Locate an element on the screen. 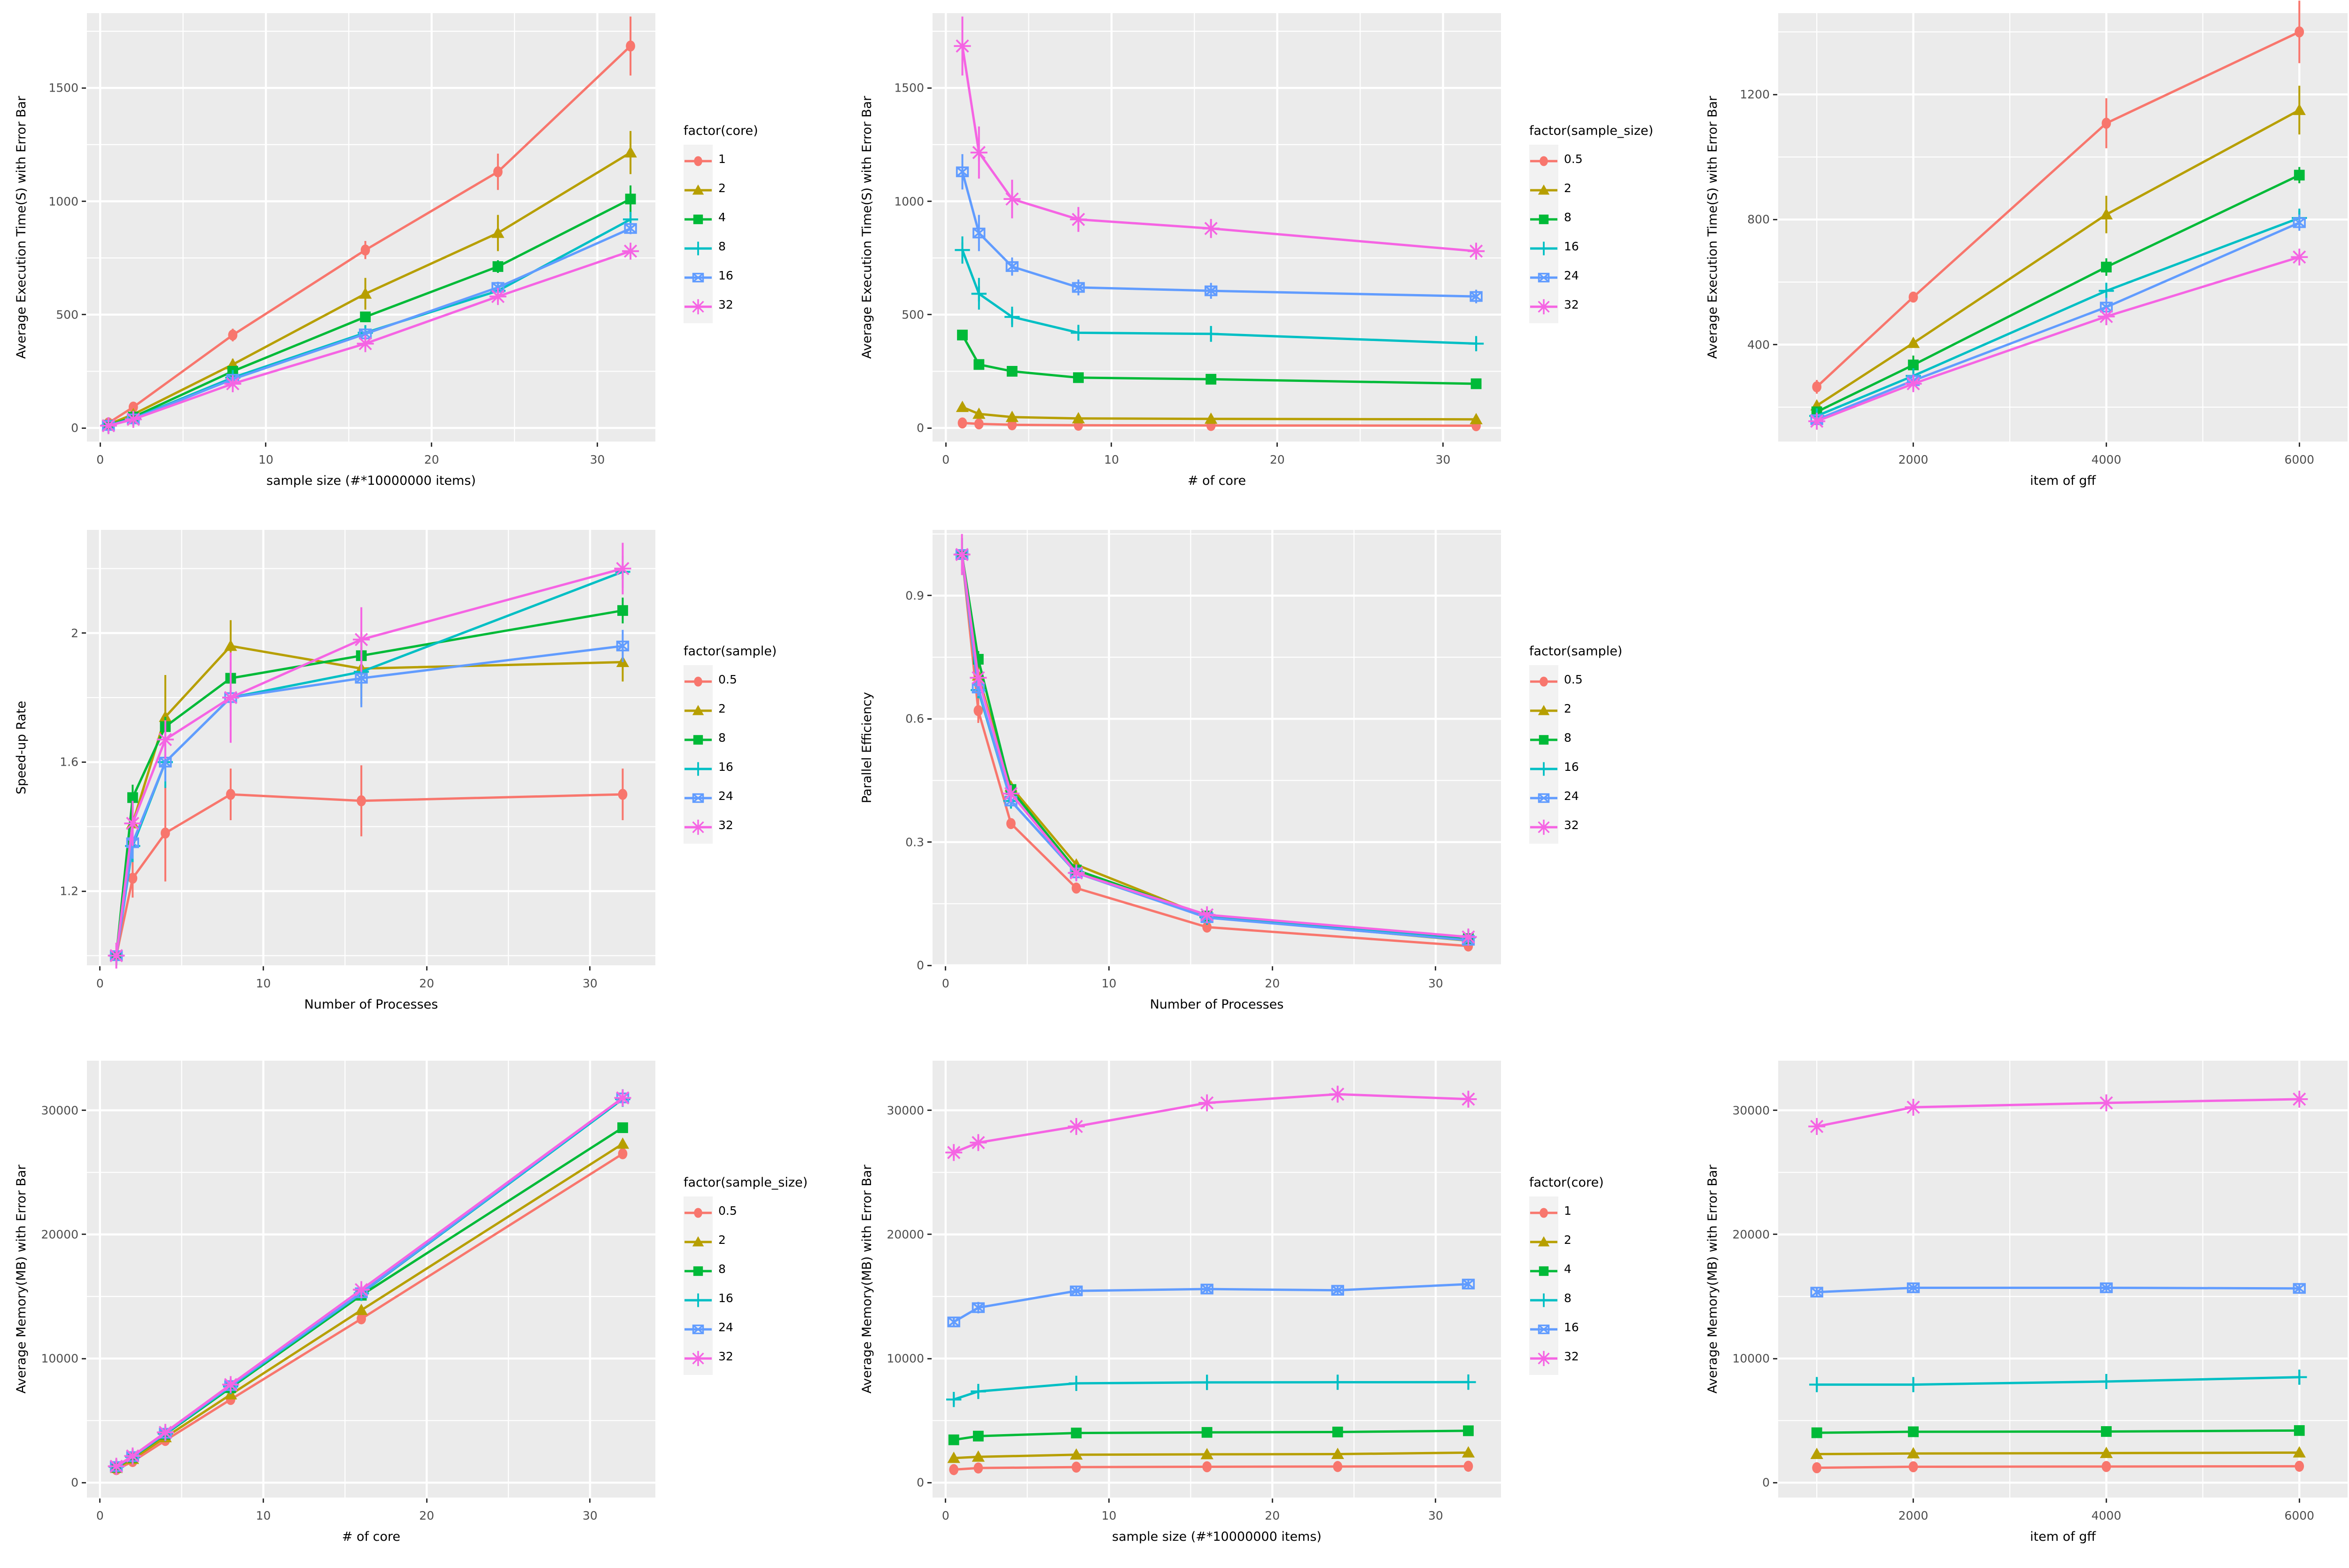 This screenshot has height=1568, width=2349. legend-item-label: 0.5 is located at coordinates (727, 1211).